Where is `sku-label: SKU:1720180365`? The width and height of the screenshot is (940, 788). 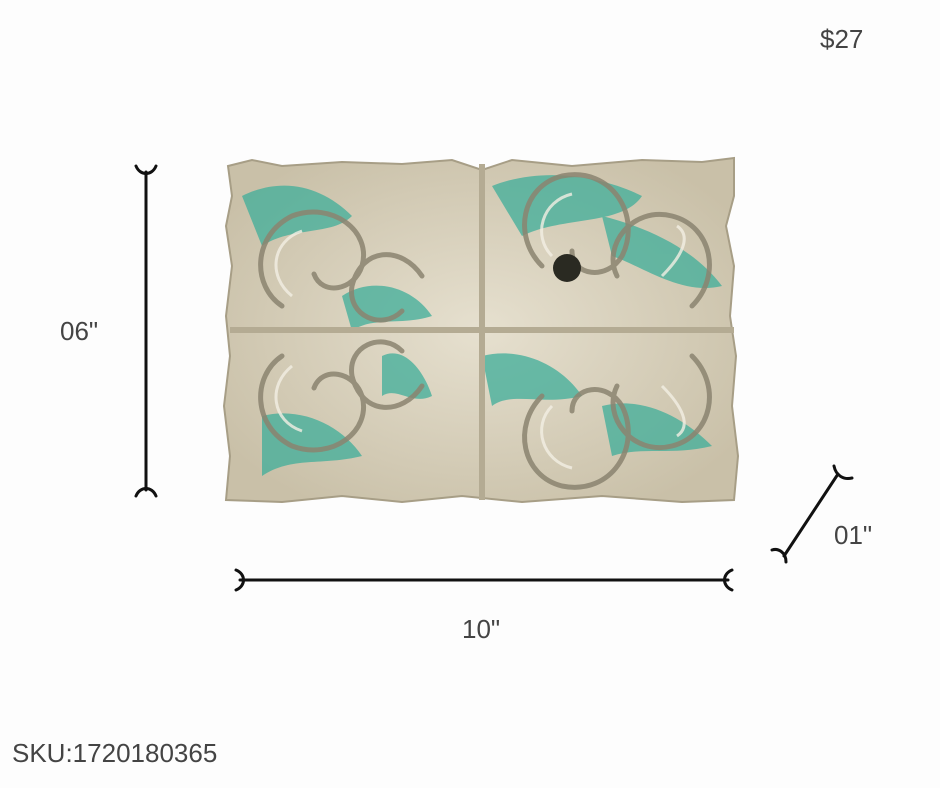 sku-label: SKU:1720180365 is located at coordinates (115, 753).